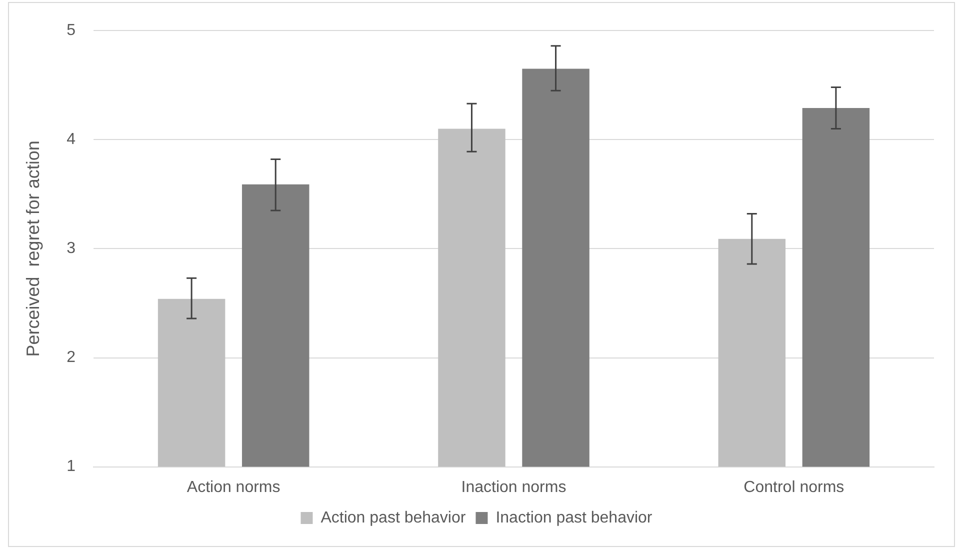 This screenshot has height=550, width=961. I want to click on legend-label: Inaction past behavior, so click(574, 517).